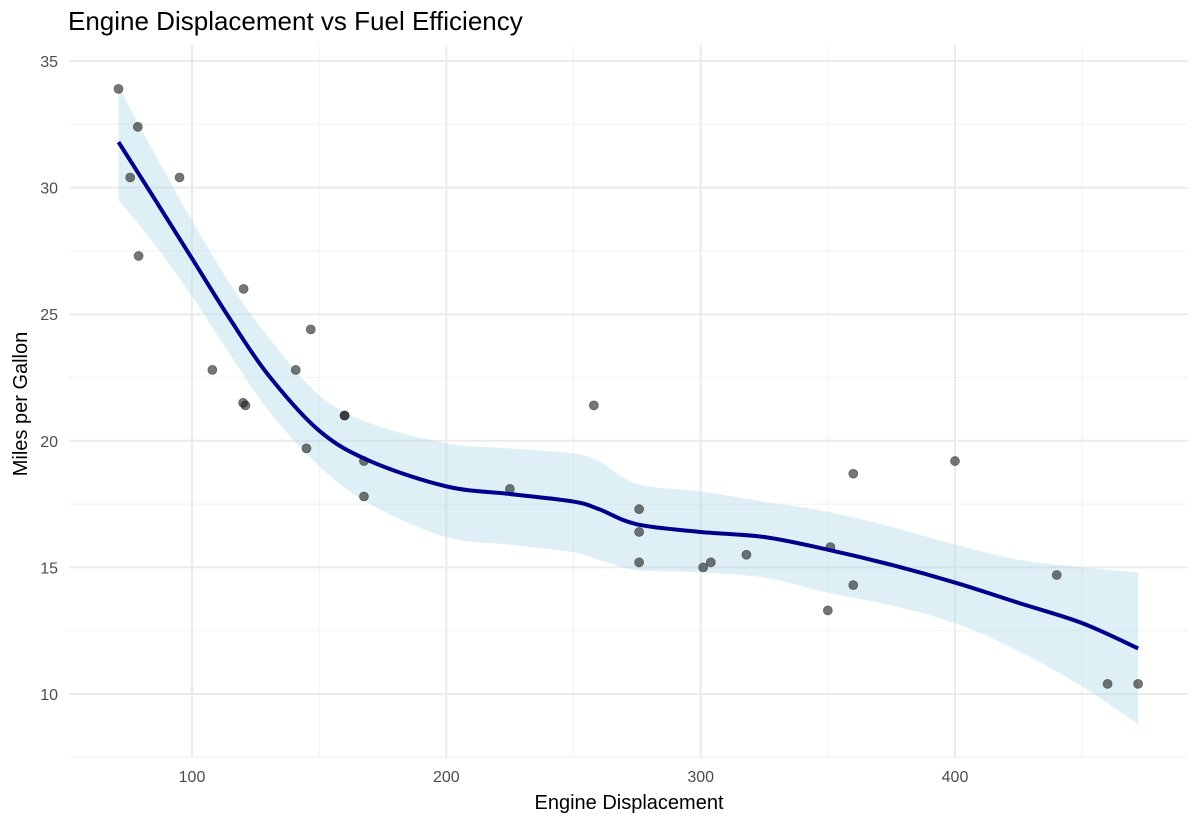  Describe the element at coordinates (955, 777) in the screenshot. I see `x-tick-label: 400` at that location.